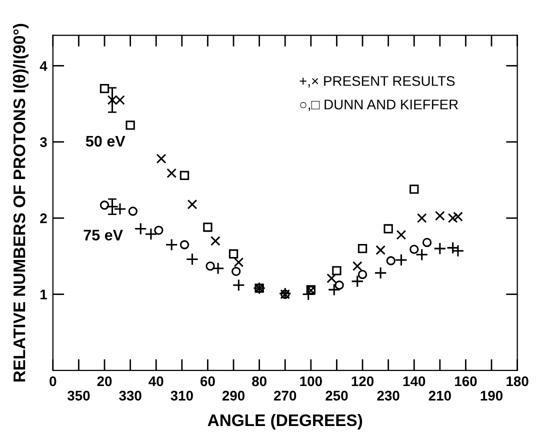 This screenshot has height=441, width=540. Describe the element at coordinates (207, 381) in the screenshot. I see `x-tick-label: 60` at that location.